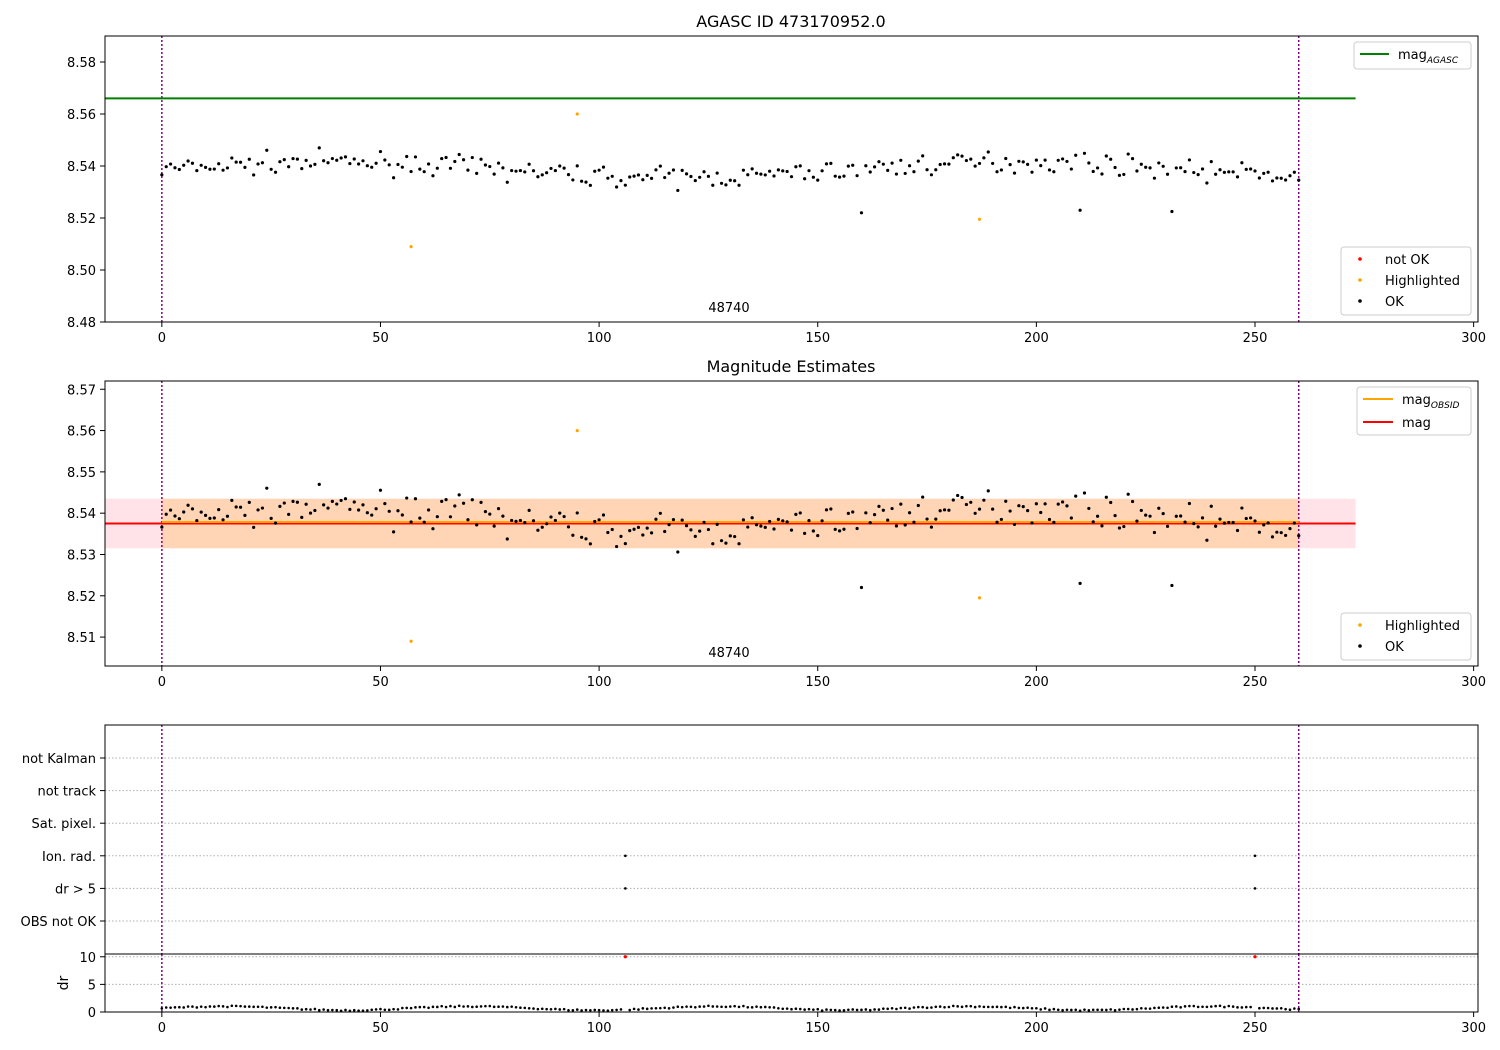  What do you see at coordinates (1473, 682) in the screenshot?
I see `x-tick-label: 300` at bounding box center [1473, 682].